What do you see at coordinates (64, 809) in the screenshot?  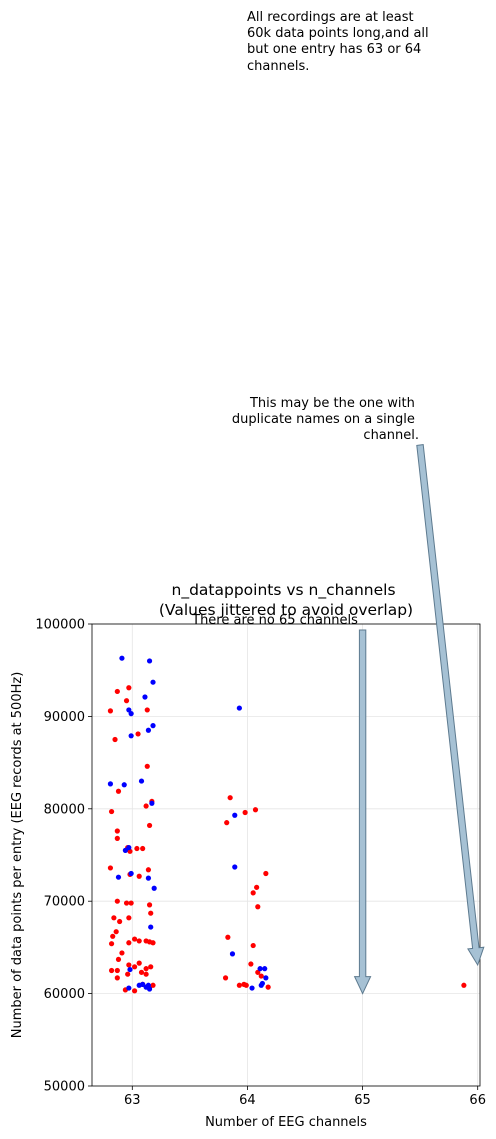 I see `y-tick-label: 80000` at bounding box center [64, 809].